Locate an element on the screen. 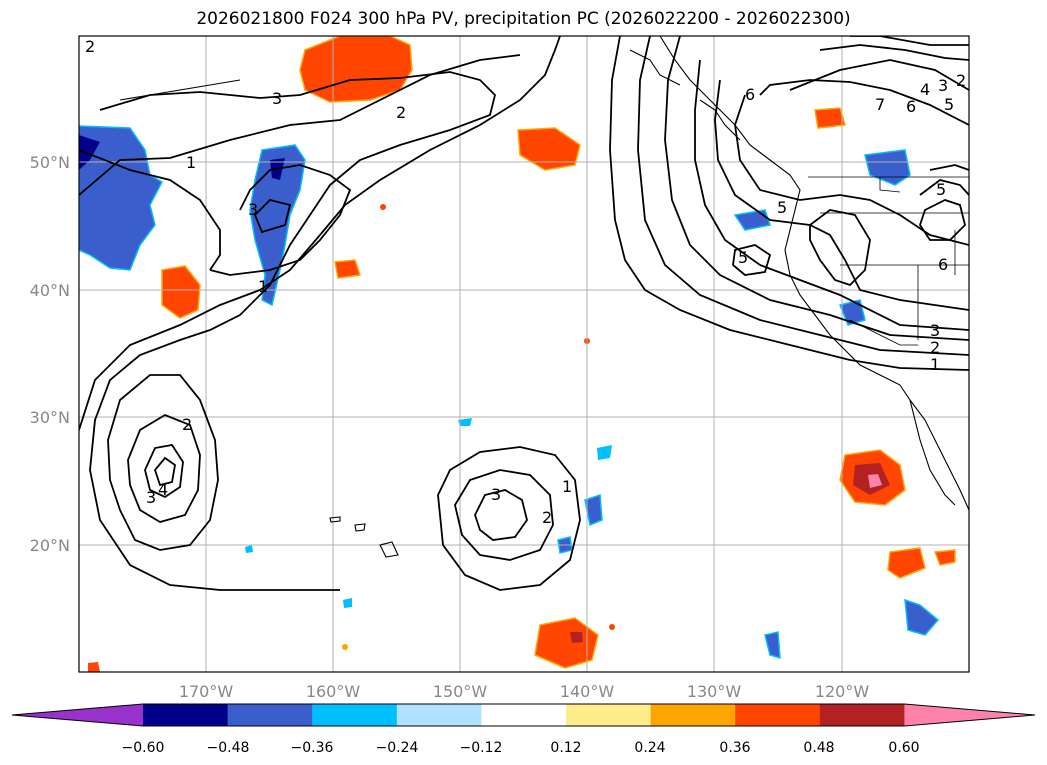  svg-text: −0.48 is located at coordinates (228, 748).